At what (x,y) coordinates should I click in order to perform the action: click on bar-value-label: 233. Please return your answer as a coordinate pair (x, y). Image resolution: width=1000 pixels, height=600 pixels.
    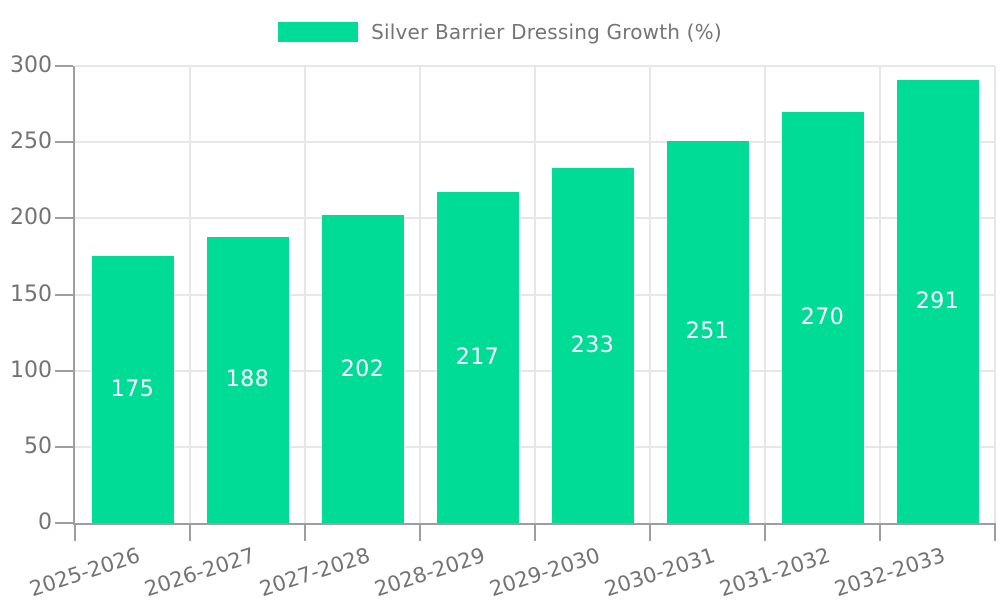
    Looking at the image, I should click on (592, 346).